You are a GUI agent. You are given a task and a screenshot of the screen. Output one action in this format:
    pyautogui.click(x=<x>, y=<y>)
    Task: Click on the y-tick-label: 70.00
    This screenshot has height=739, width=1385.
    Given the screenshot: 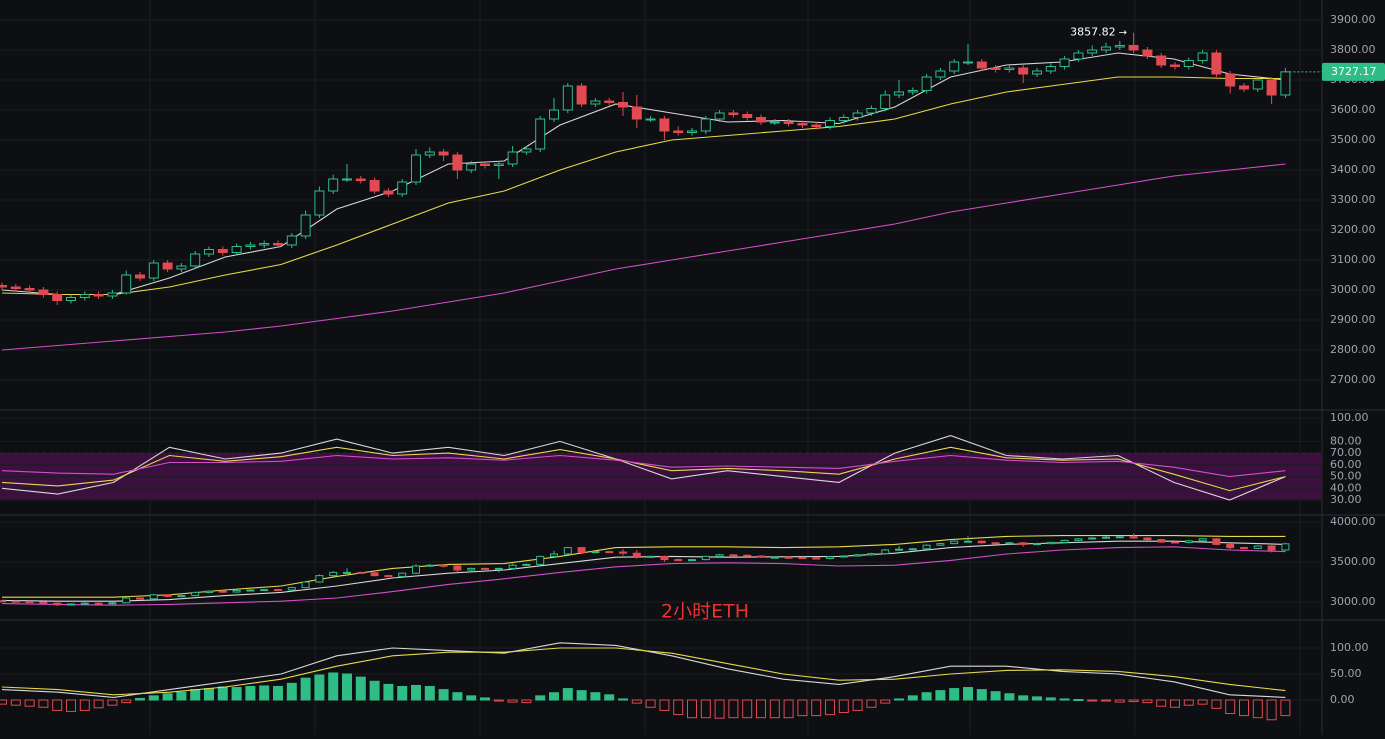 What is the action you would take?
    pyautogui.click(x=1346, y=452)
    